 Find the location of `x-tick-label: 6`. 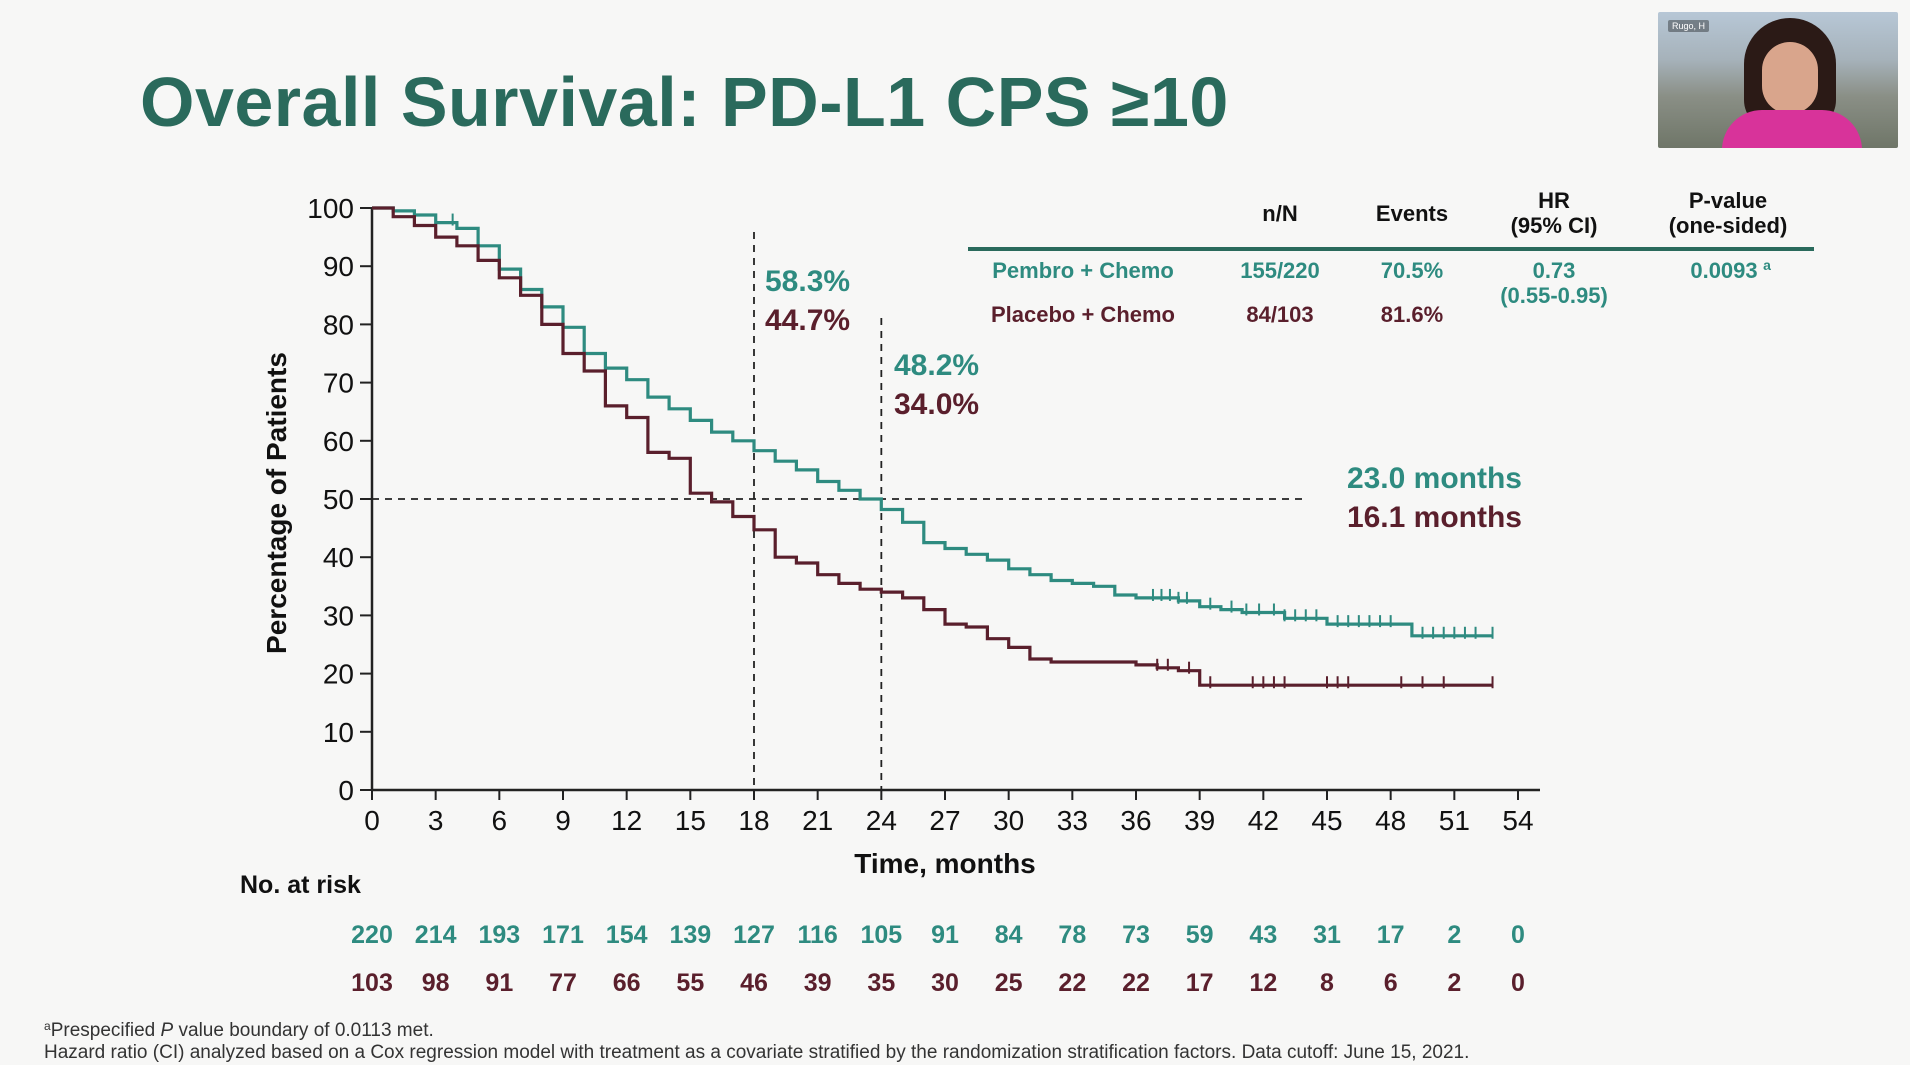

x-tick-label: 6 is located at coordinates (500, 820).